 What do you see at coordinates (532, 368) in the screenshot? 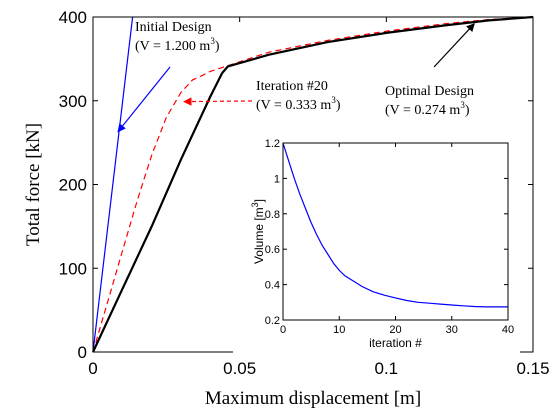
I see `x-tick-label: 0.15` at bounding box center [532, 368].